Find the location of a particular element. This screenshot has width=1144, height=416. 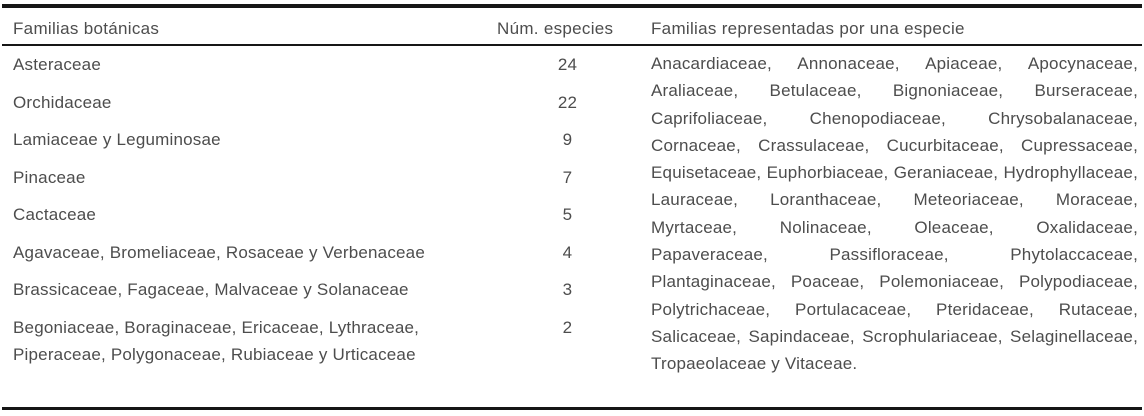

num-especies-cell: 4 is located at coordinates (567, 252).